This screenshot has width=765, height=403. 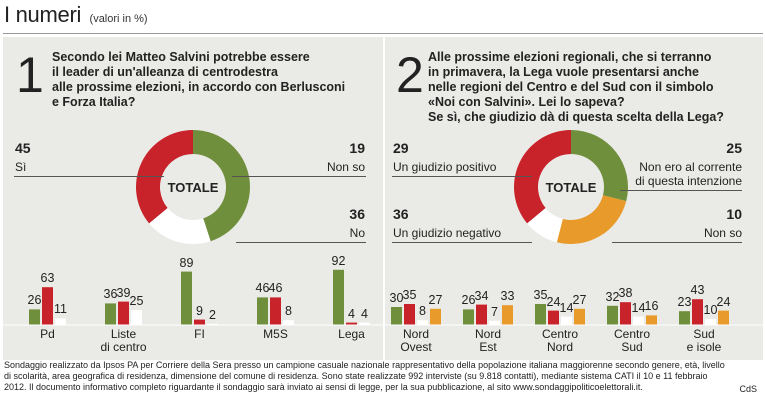 What do you see at coordinates (123, 347) in the screenshot?
I see `party-category-line: di centro` at bounding box center [123, 347].